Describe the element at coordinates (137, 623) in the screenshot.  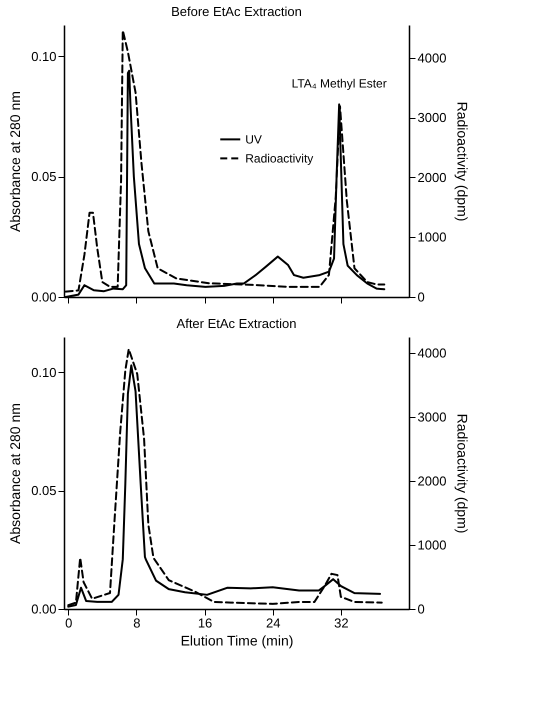
I see `x-tick-label: 8` at that location.